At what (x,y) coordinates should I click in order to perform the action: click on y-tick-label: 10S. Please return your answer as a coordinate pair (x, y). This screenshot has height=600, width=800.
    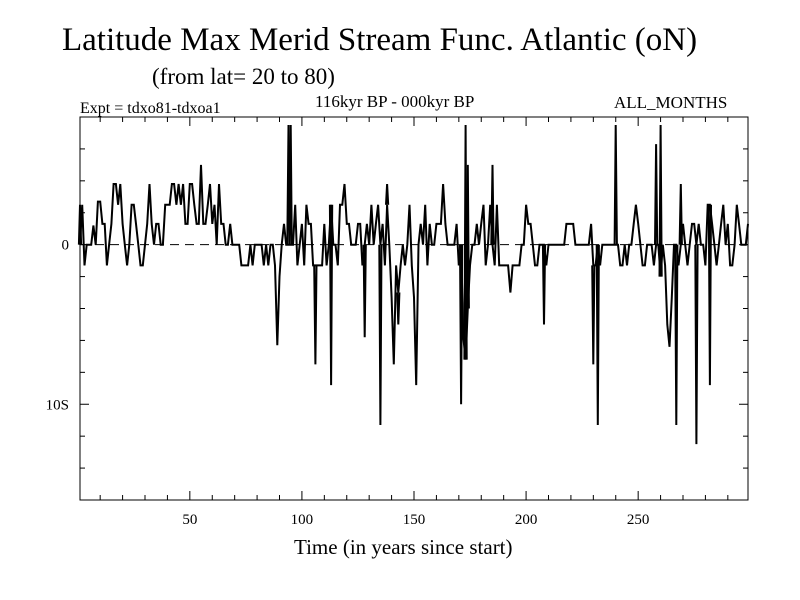
    Looking at the image, I should click on (57, 405).